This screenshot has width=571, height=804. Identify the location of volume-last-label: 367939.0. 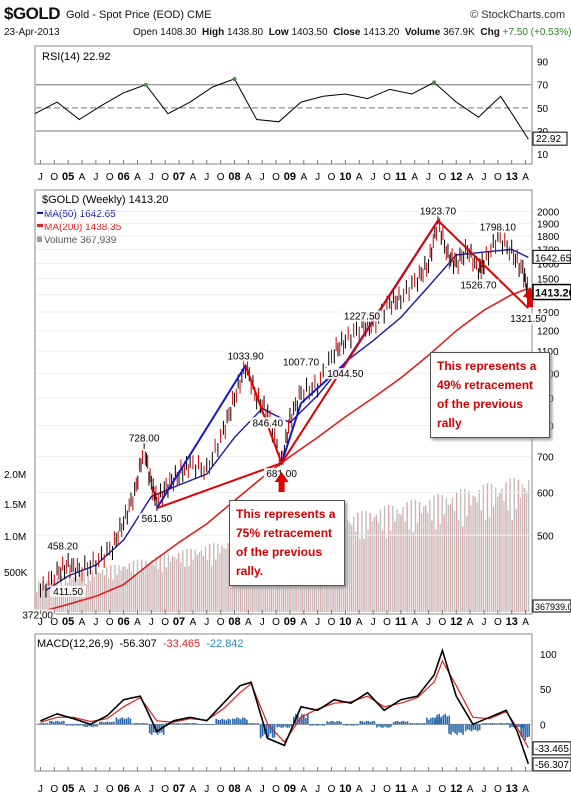
(553, 607).